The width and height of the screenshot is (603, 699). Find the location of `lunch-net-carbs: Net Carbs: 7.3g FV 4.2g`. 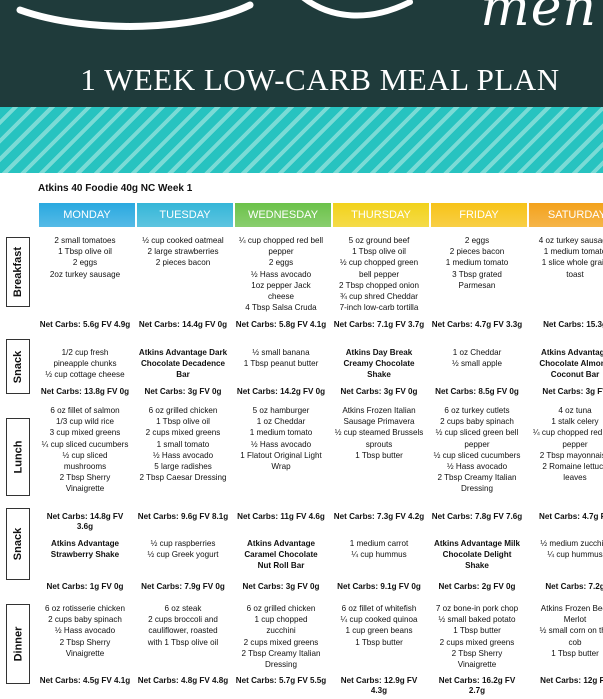

lunch-net-carbs: Net Carbs: 7.3g FV 4.2g is located at coordinates (379, 516).